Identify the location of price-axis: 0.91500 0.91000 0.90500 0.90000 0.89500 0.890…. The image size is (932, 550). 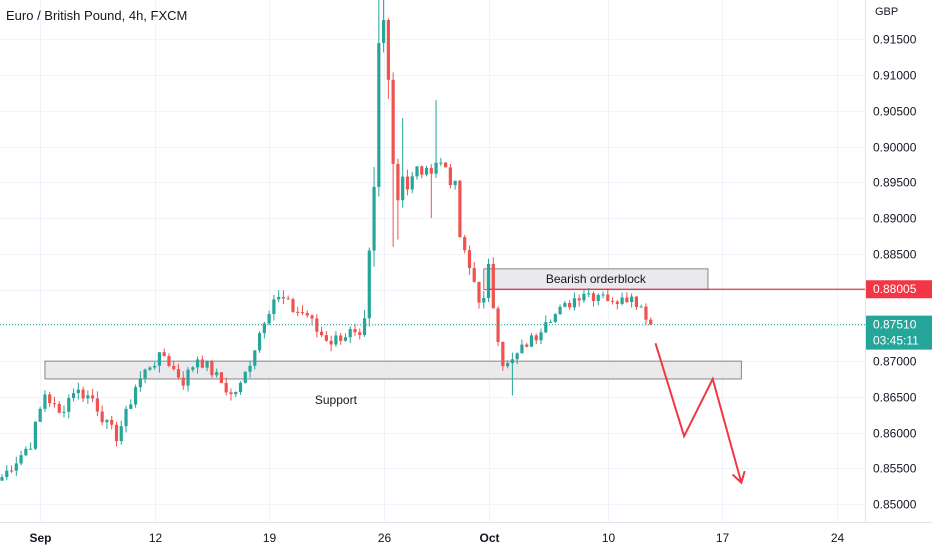
(895, 272).